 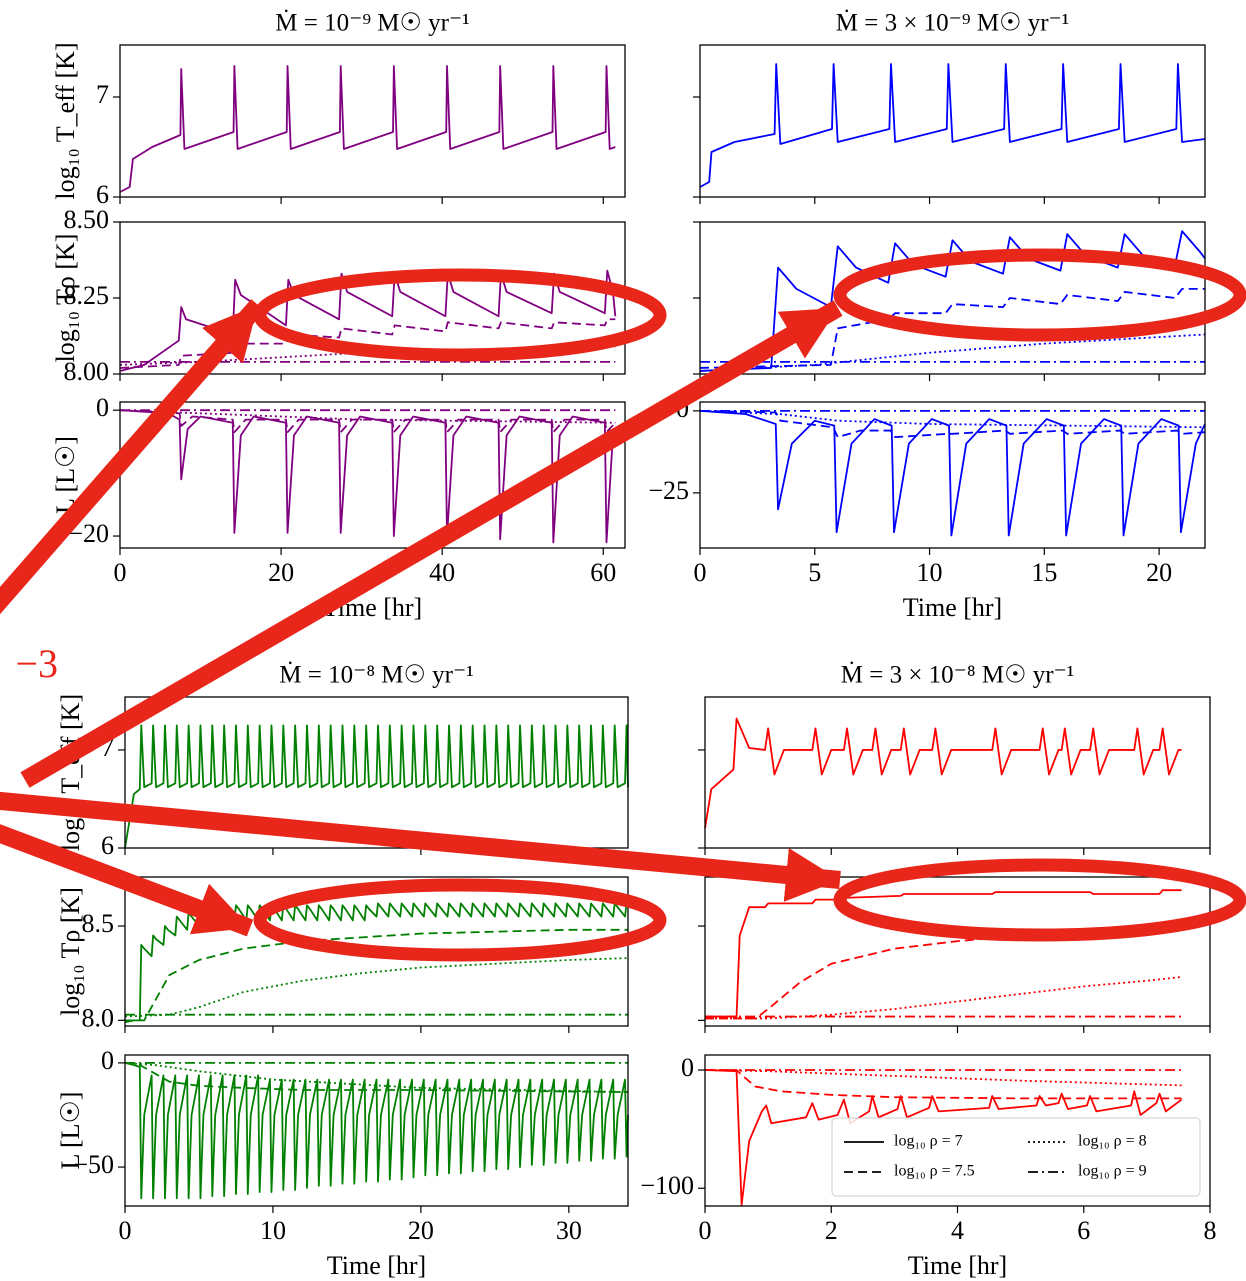 What do you see at coordinates (1083, 1230) in the screenshot?
I see `x-tick-label: 6` at bounding box center [1083, 1230].